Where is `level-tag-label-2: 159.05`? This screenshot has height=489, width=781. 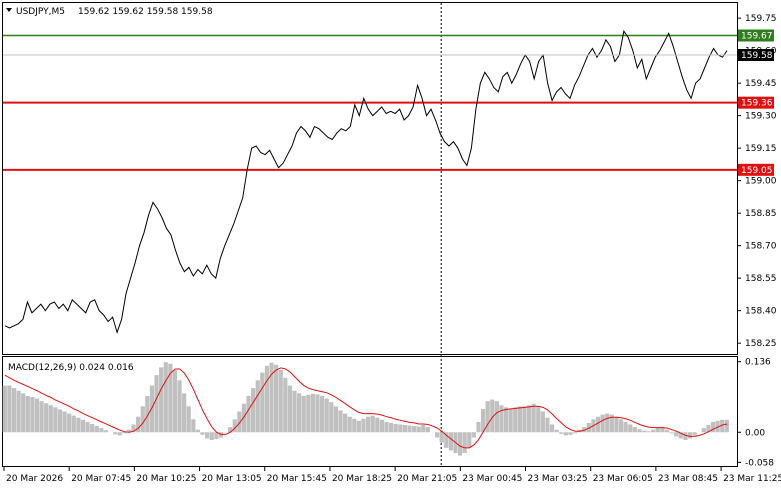
level-tag-label-2: 159.05 is located at coordinates (757, 171).